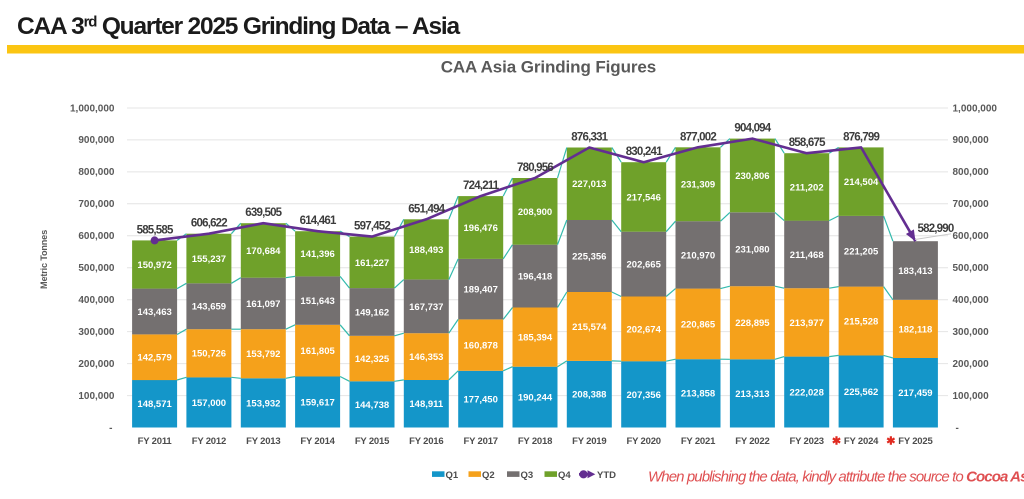 The width and height of the screenshot is (1024, 499). What do you see at coordinates (698, 394) in the screenshot?
I see `svg-text: 213,858` at bounding box center [698, 394].